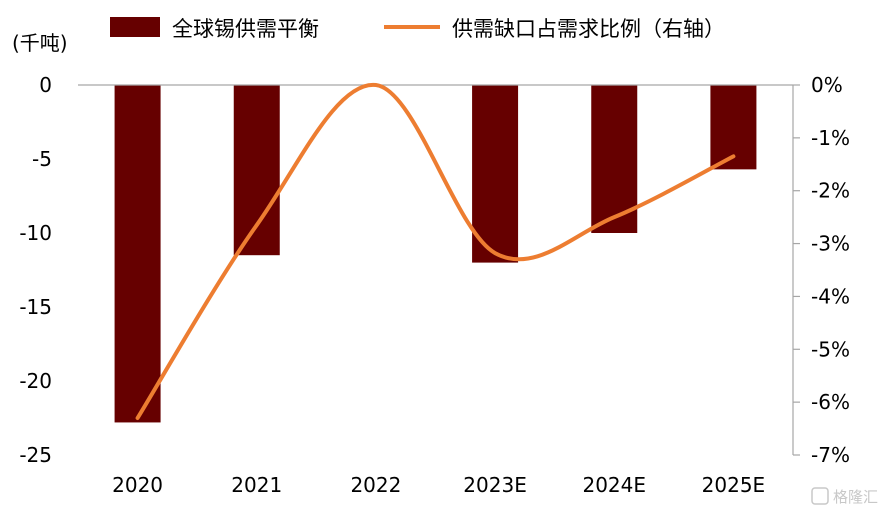  I want to click on x-label-2021: 2021, so click(256, 485).